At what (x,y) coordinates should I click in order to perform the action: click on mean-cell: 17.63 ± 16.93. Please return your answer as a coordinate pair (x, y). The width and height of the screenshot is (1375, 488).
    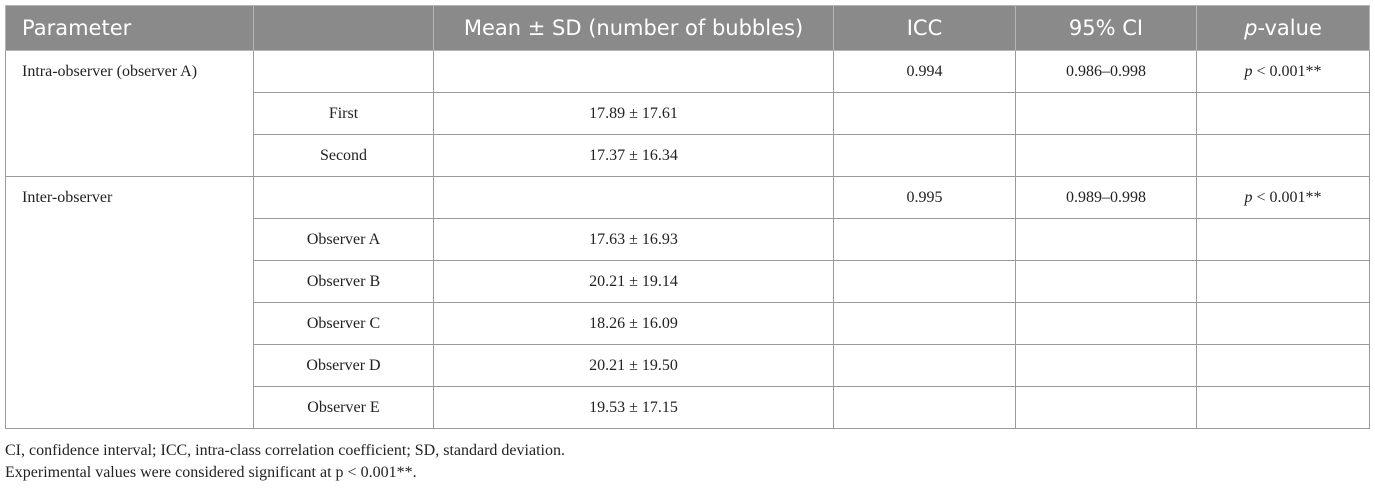
    Looking at the image, I should click on (633, 239).